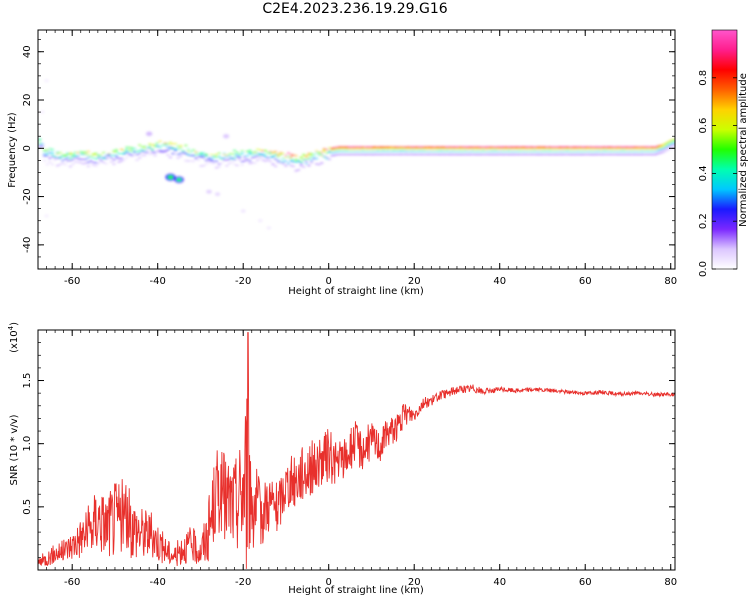 This screenshot has height=600, width=750. Describe the element at coordinates (260, 221) in the screenshot. I see `spectrogram-patch` at that location.